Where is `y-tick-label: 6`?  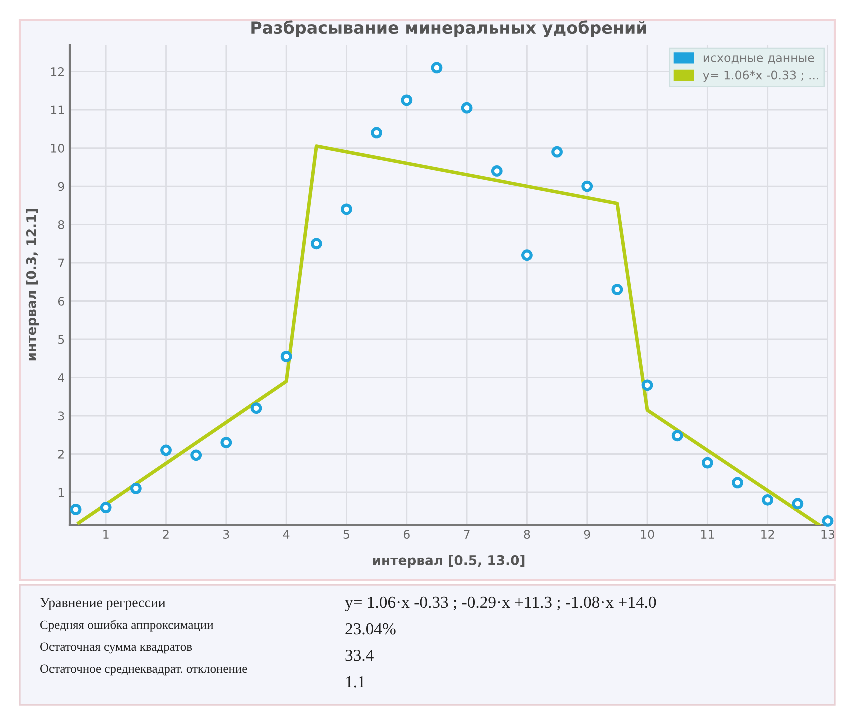 y-tick-label: 6 is located at coordinates (61, 301).